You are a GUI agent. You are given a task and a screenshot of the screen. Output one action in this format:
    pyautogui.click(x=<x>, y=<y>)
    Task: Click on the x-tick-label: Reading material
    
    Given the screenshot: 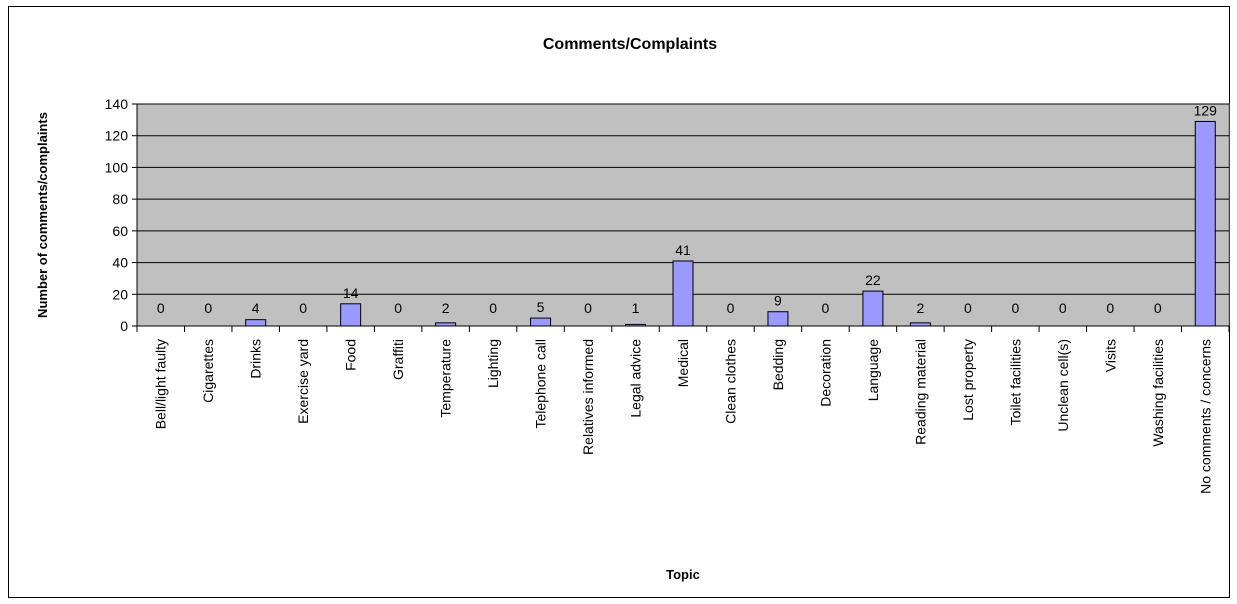 What is the action you would take?
    pyautogui.click(x=920, y=392)
    